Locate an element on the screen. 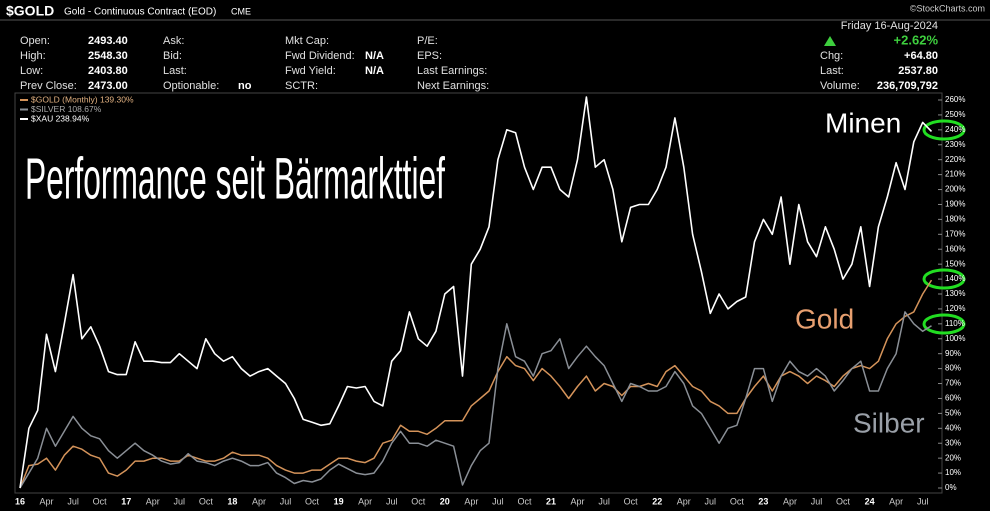 The width and height of the screenshot is (990, 511). x-tick-label: 18 is located at coordinates (232, 501).